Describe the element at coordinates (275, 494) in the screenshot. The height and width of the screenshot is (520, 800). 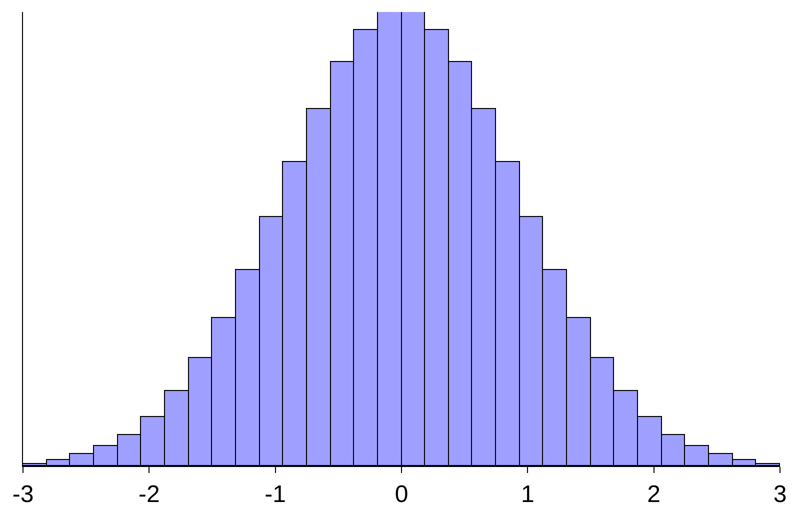
I see `x-tick-label: -1` at that location.